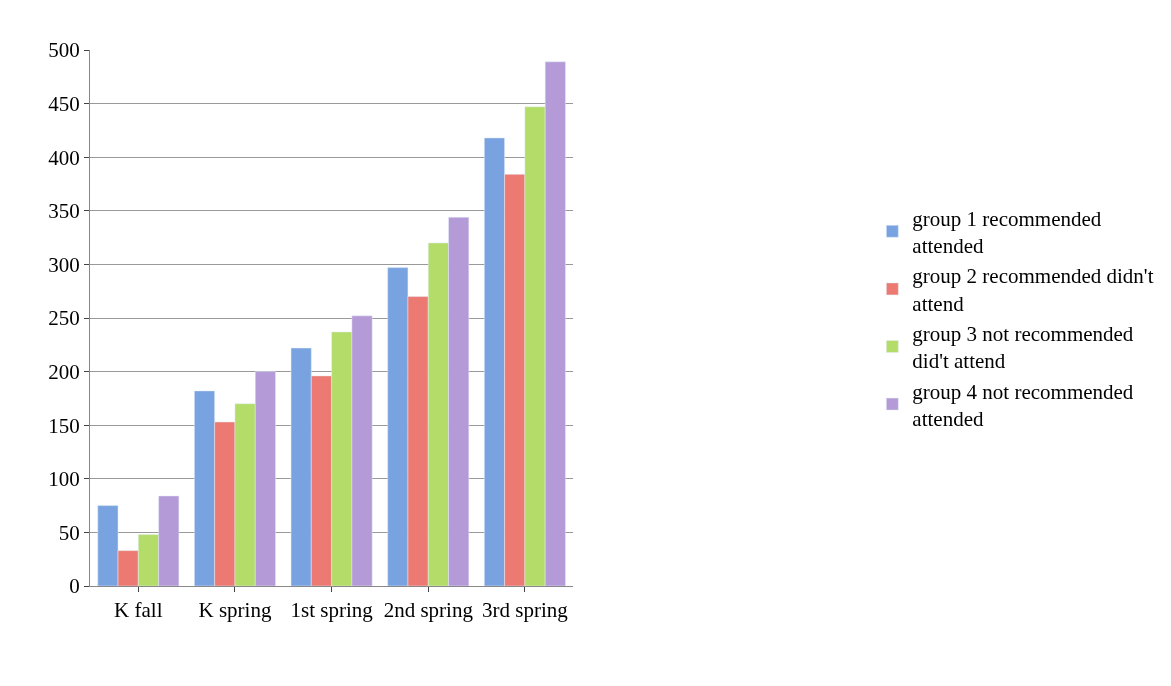 The width and height of the screenshot is (1171, 686). What do you see at coordinates (64, 157) in the screenshot?
I see `y-tick-label: 400` at bounding box center [64, 157].